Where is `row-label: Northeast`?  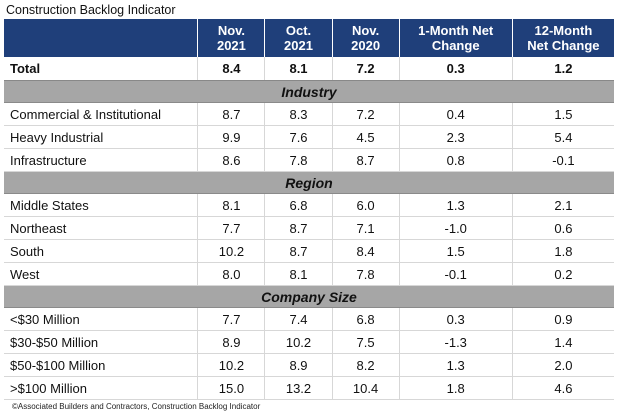 row-label: Northeast is located at coordinates (101, 228).